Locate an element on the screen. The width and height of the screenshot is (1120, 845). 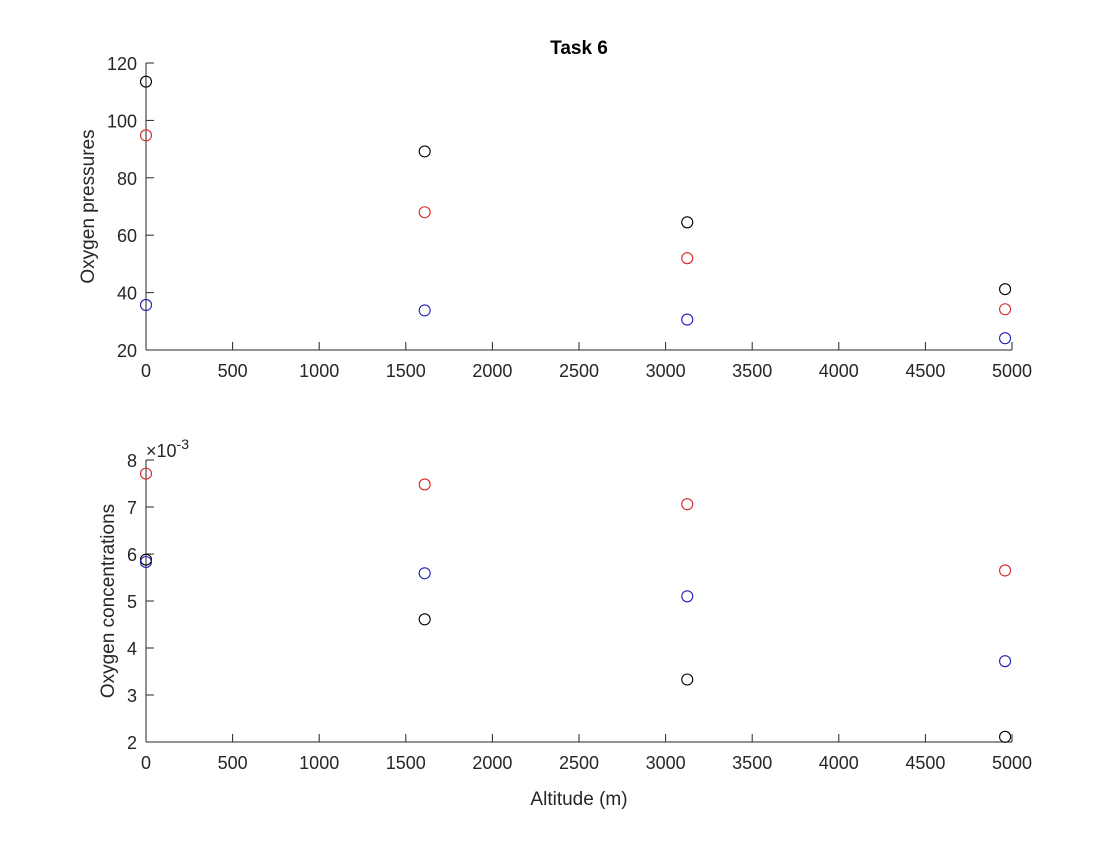
y-tick-label: 4 is located at coordinates (132, 649).